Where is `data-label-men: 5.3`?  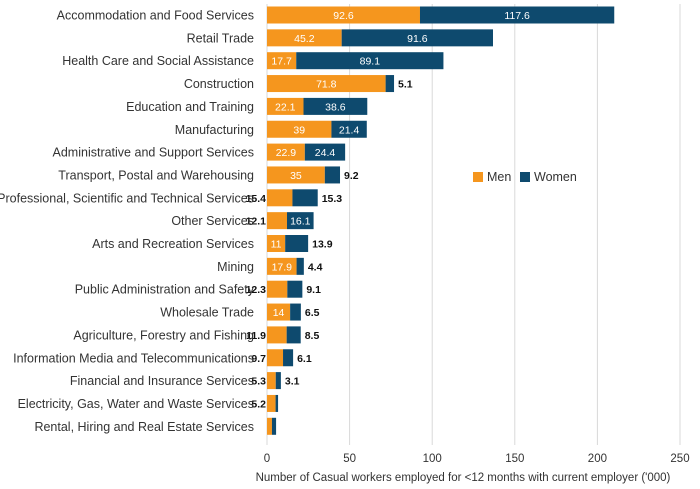
data-label-men: 5.3 is located at coordinates (258, 382).